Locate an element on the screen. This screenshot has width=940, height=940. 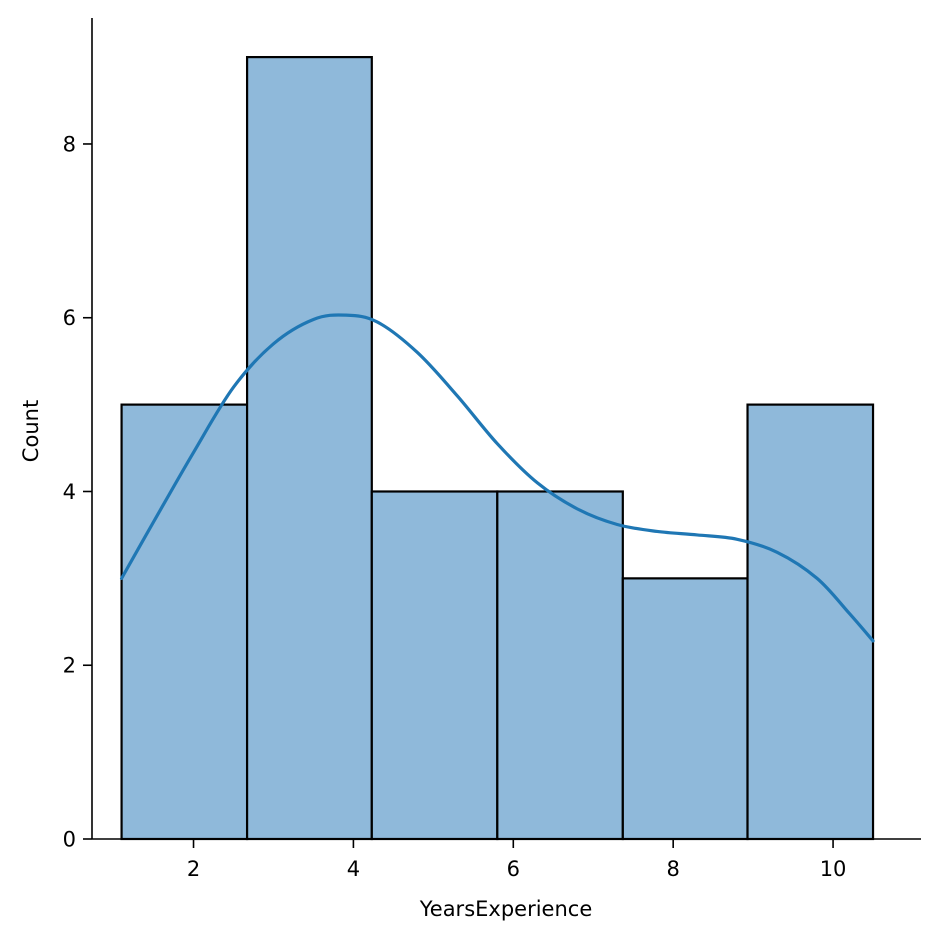
y-tick-label: 8 is located at coordinates (69, 144).